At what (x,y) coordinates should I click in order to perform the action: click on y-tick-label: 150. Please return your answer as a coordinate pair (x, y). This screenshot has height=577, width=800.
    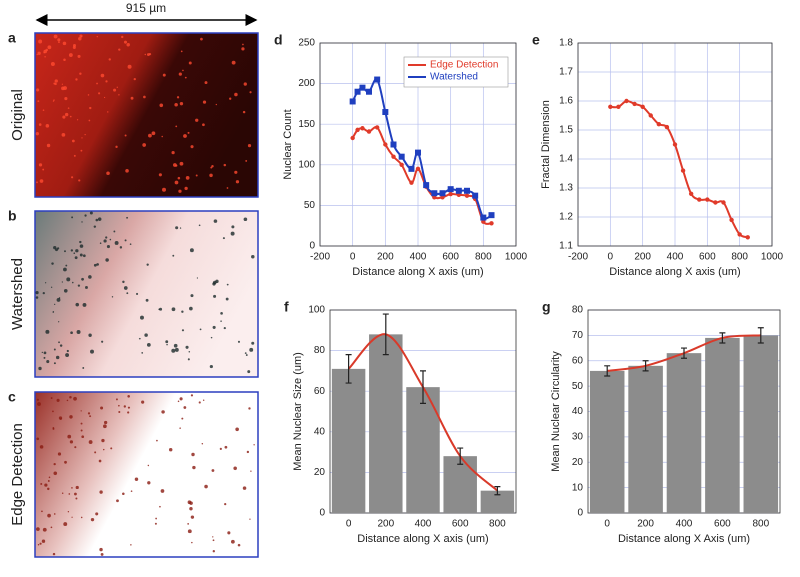
    Looking at the image, I should click on (306, 124).